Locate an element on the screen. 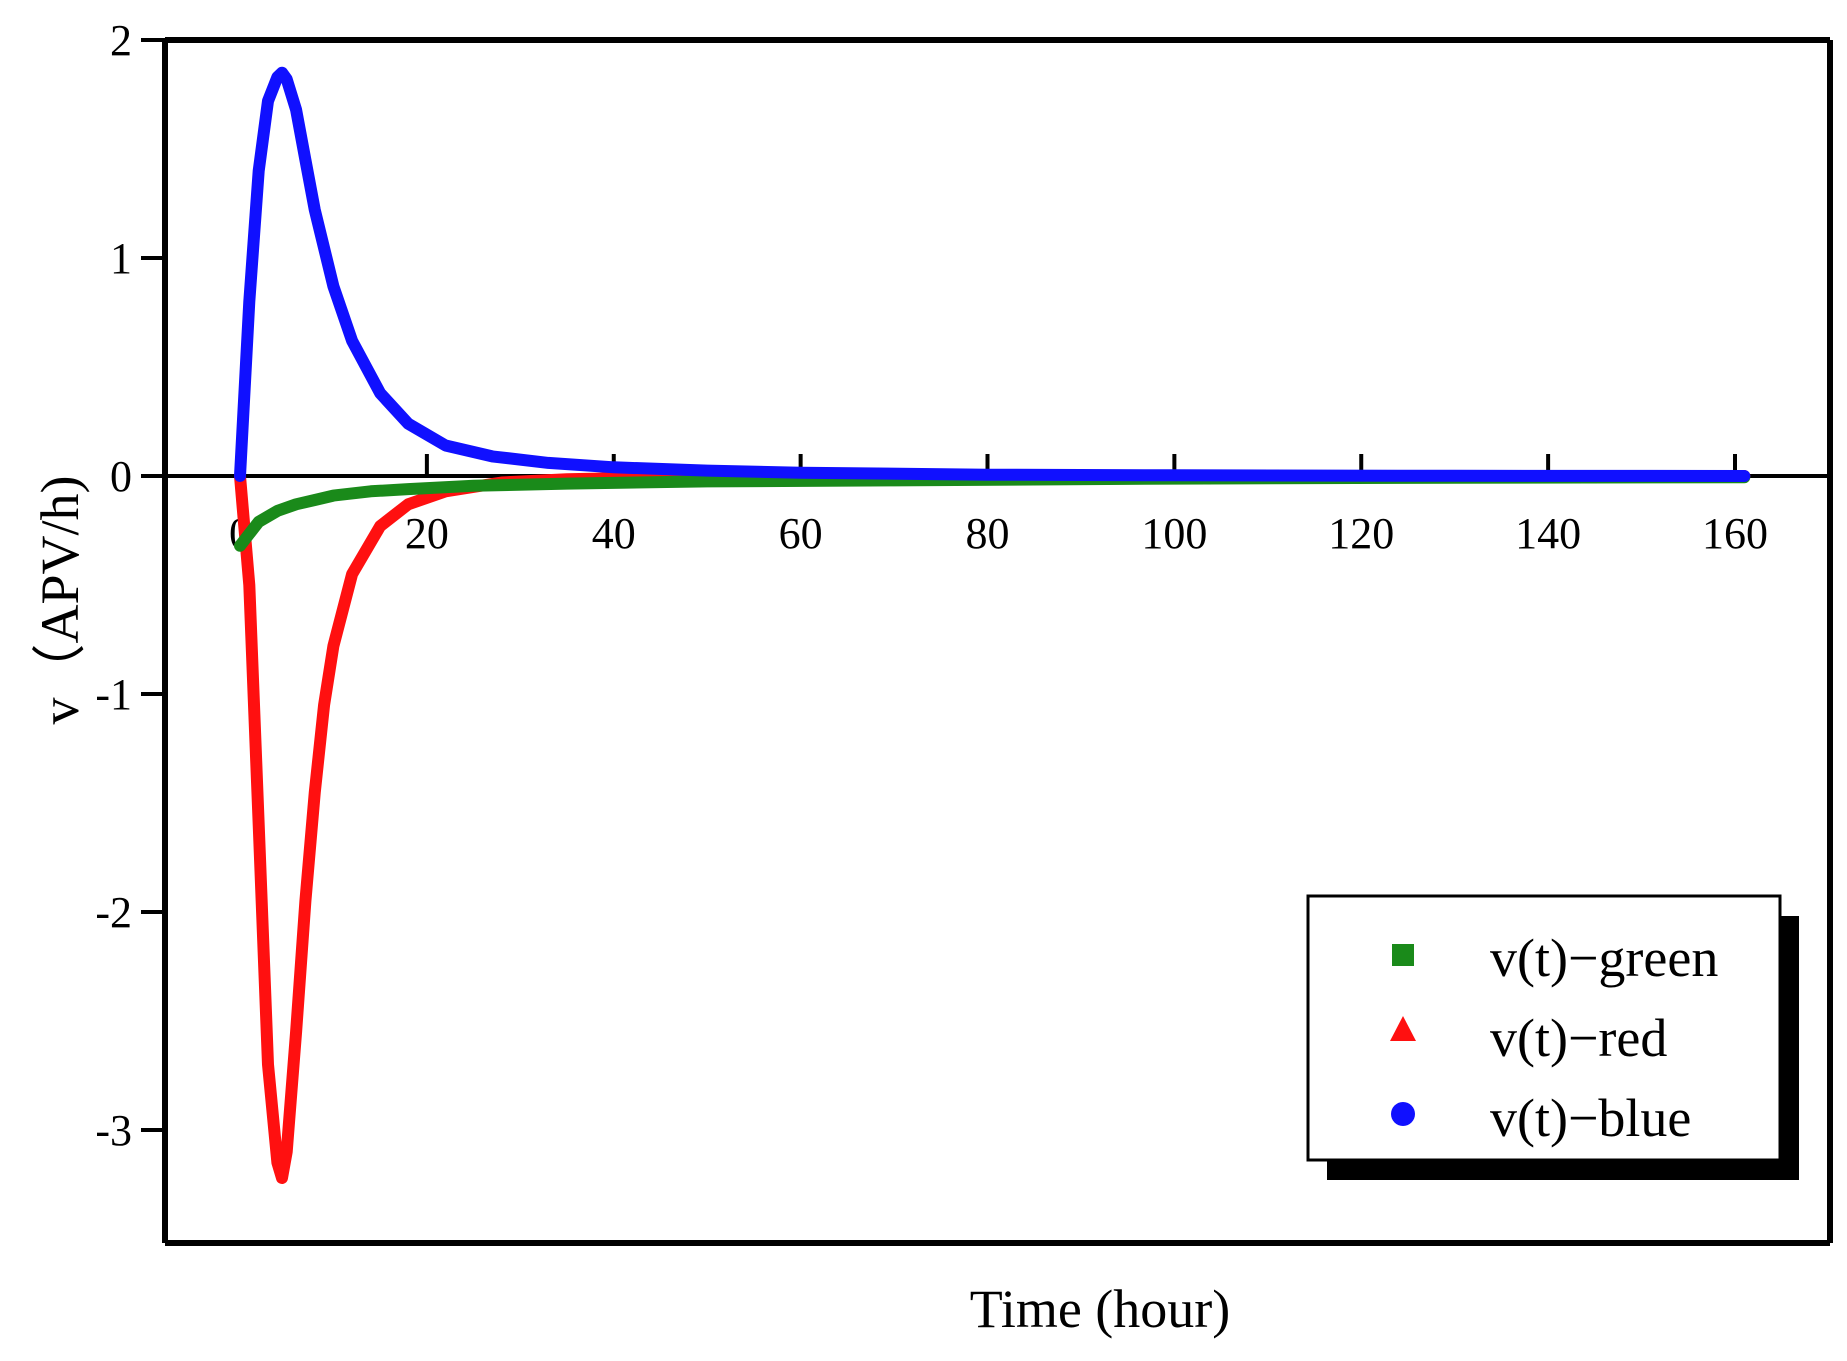 The image size is (1847, 1361). legend-label-red: v(t)−red is located at coordinates (1578, 1038).